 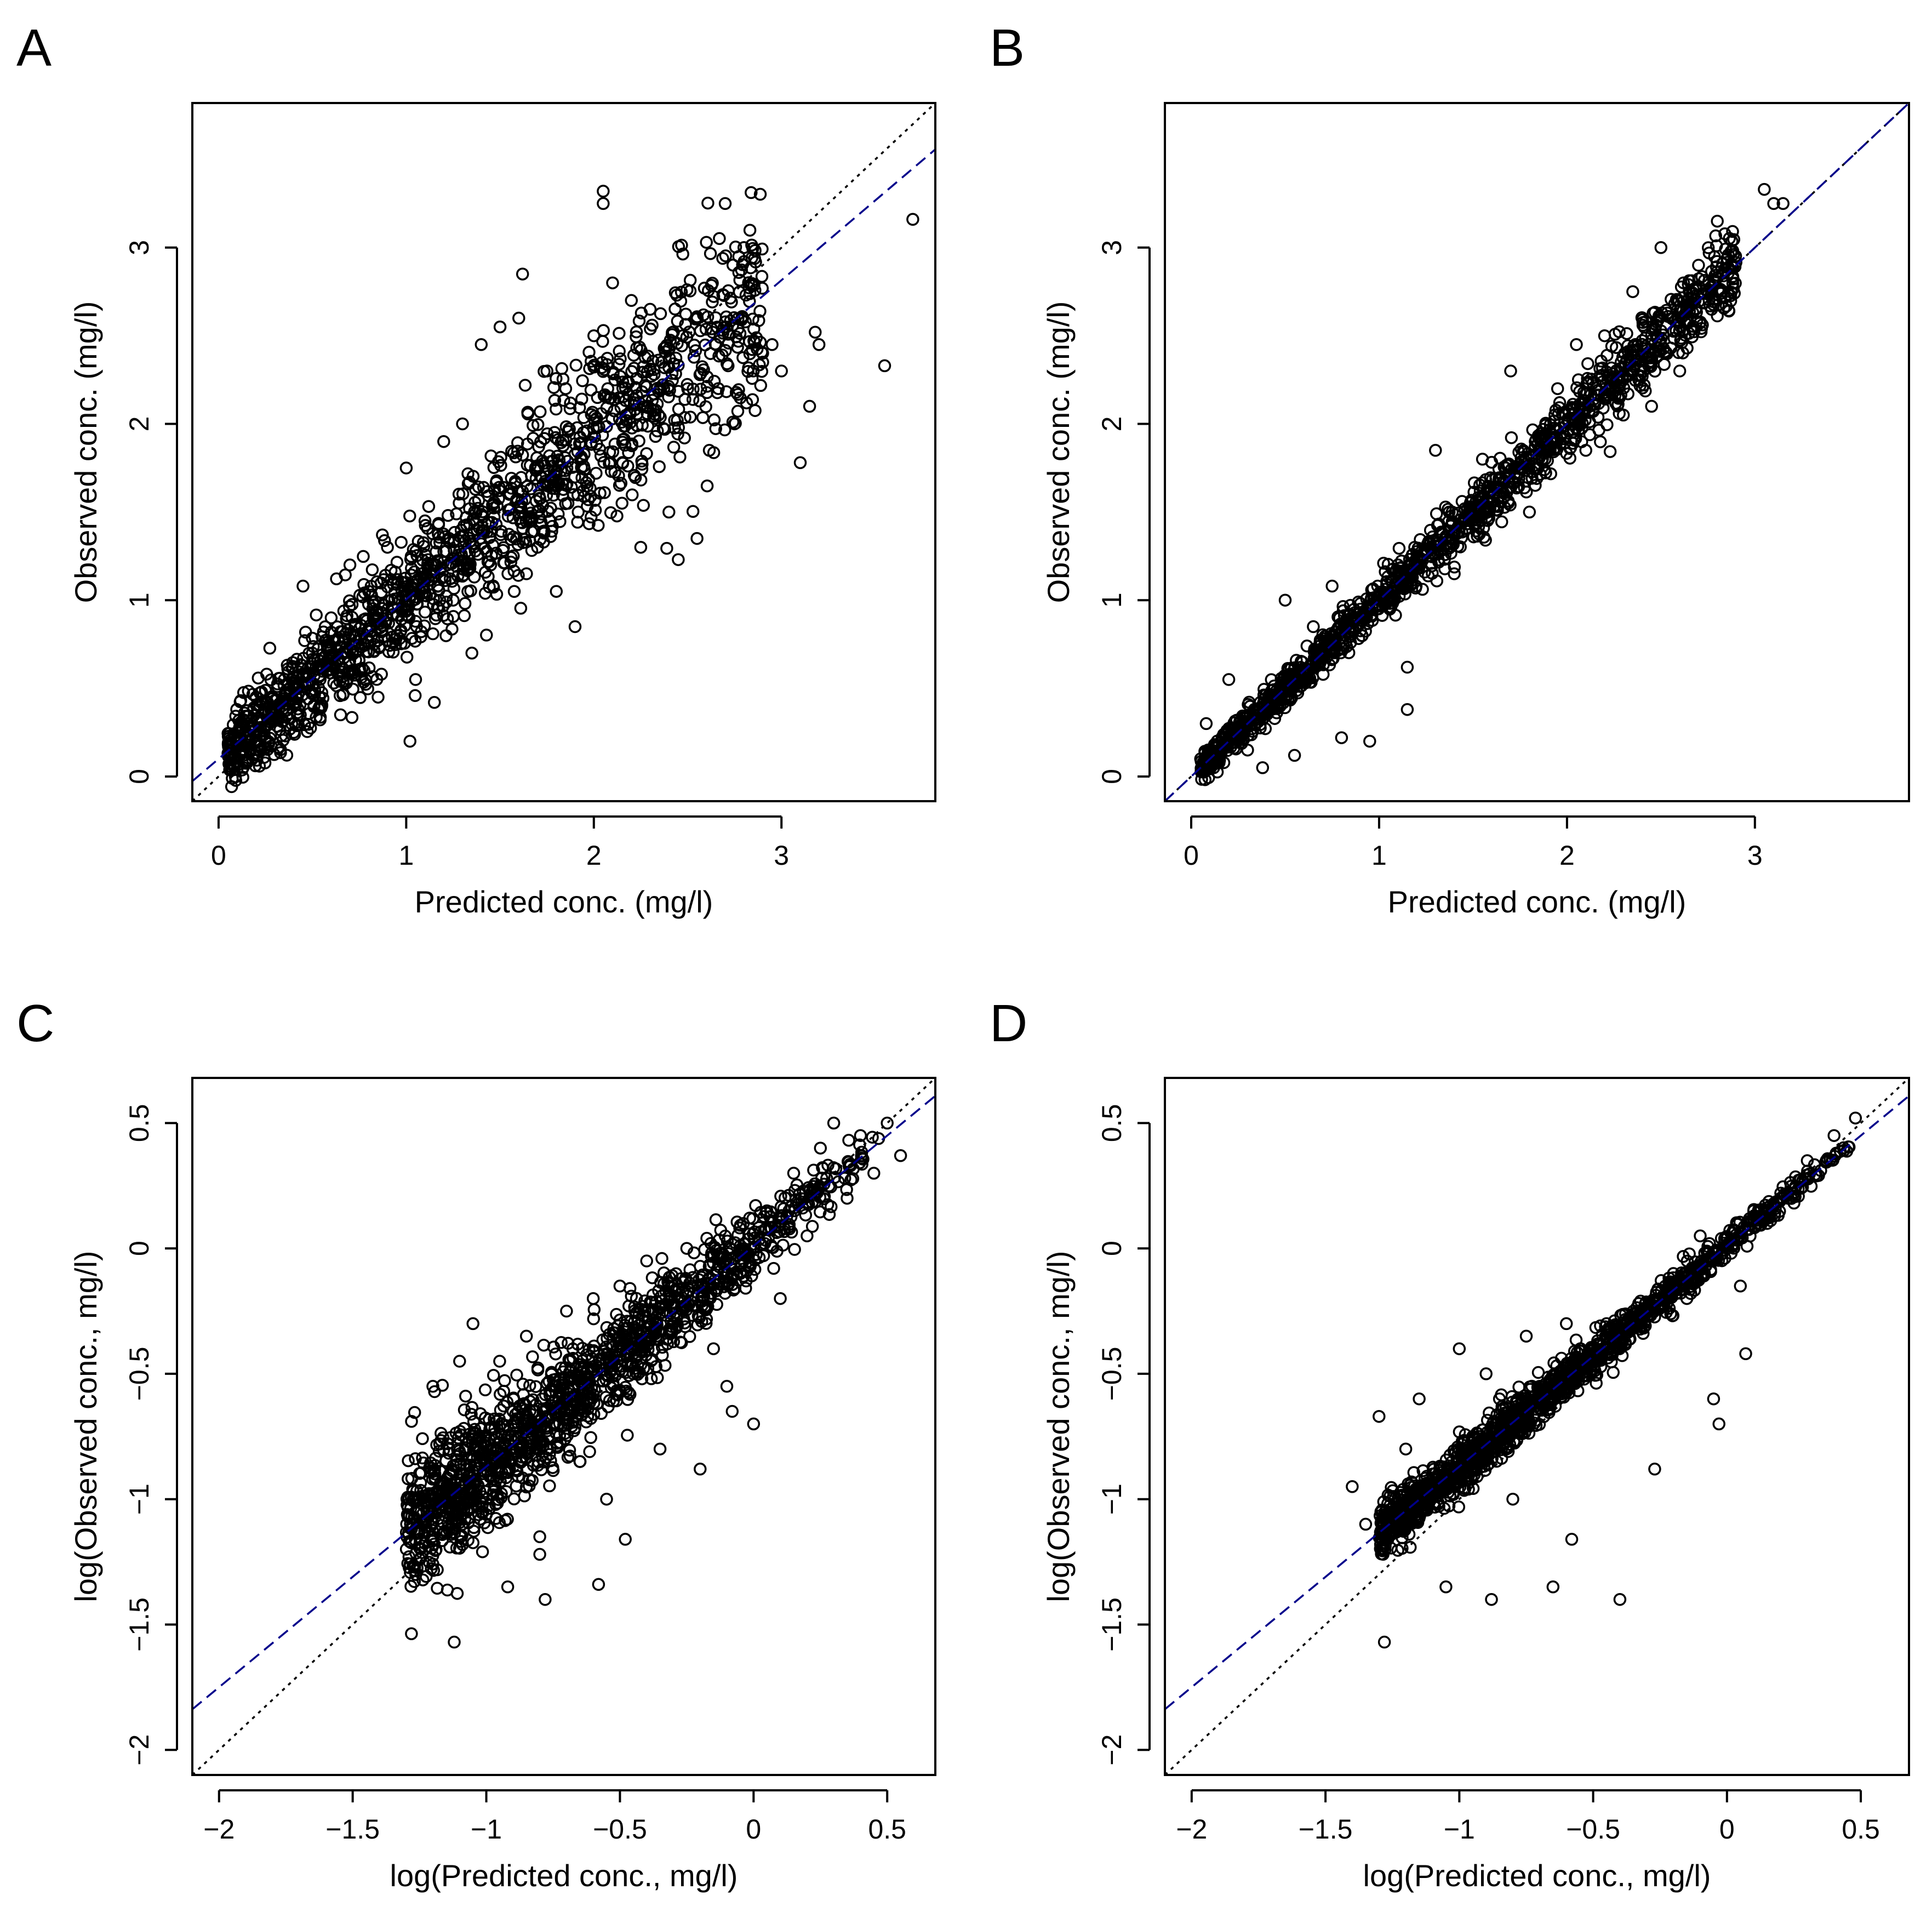 What do you see at coordinates (620, 1830) in the screenshot?
I see `x-tick-label: −0.5` at bounding box center [620, 1830].